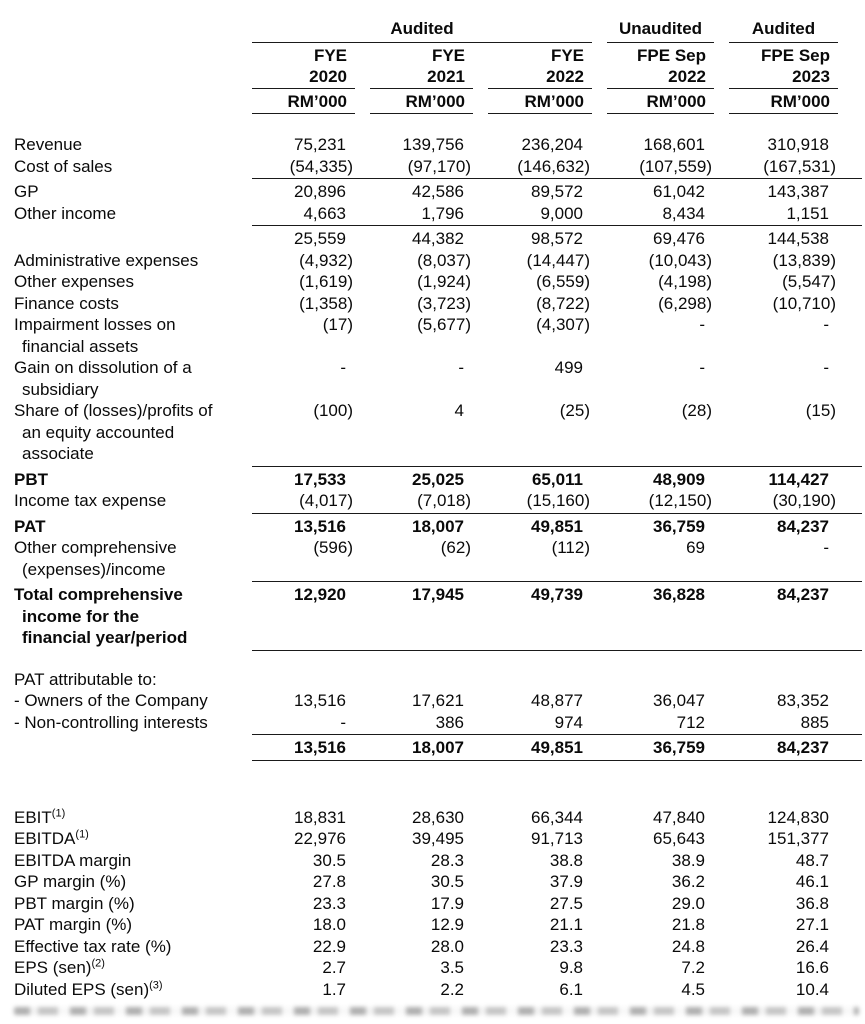 The width and height of the screenshot is (865, 1024). I want to click on row-value-fpe-sep-2022: (12,150), so click(680, 500).